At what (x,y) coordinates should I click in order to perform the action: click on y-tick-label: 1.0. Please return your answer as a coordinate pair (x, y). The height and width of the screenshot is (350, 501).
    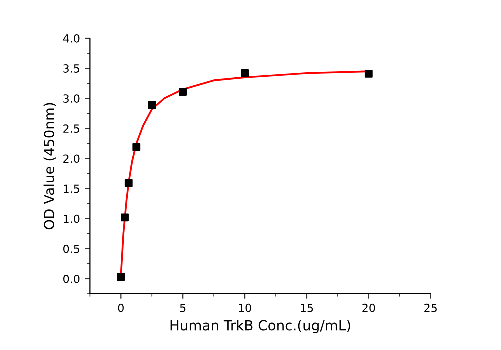
    Looking at the image, I should click on (72, 219).